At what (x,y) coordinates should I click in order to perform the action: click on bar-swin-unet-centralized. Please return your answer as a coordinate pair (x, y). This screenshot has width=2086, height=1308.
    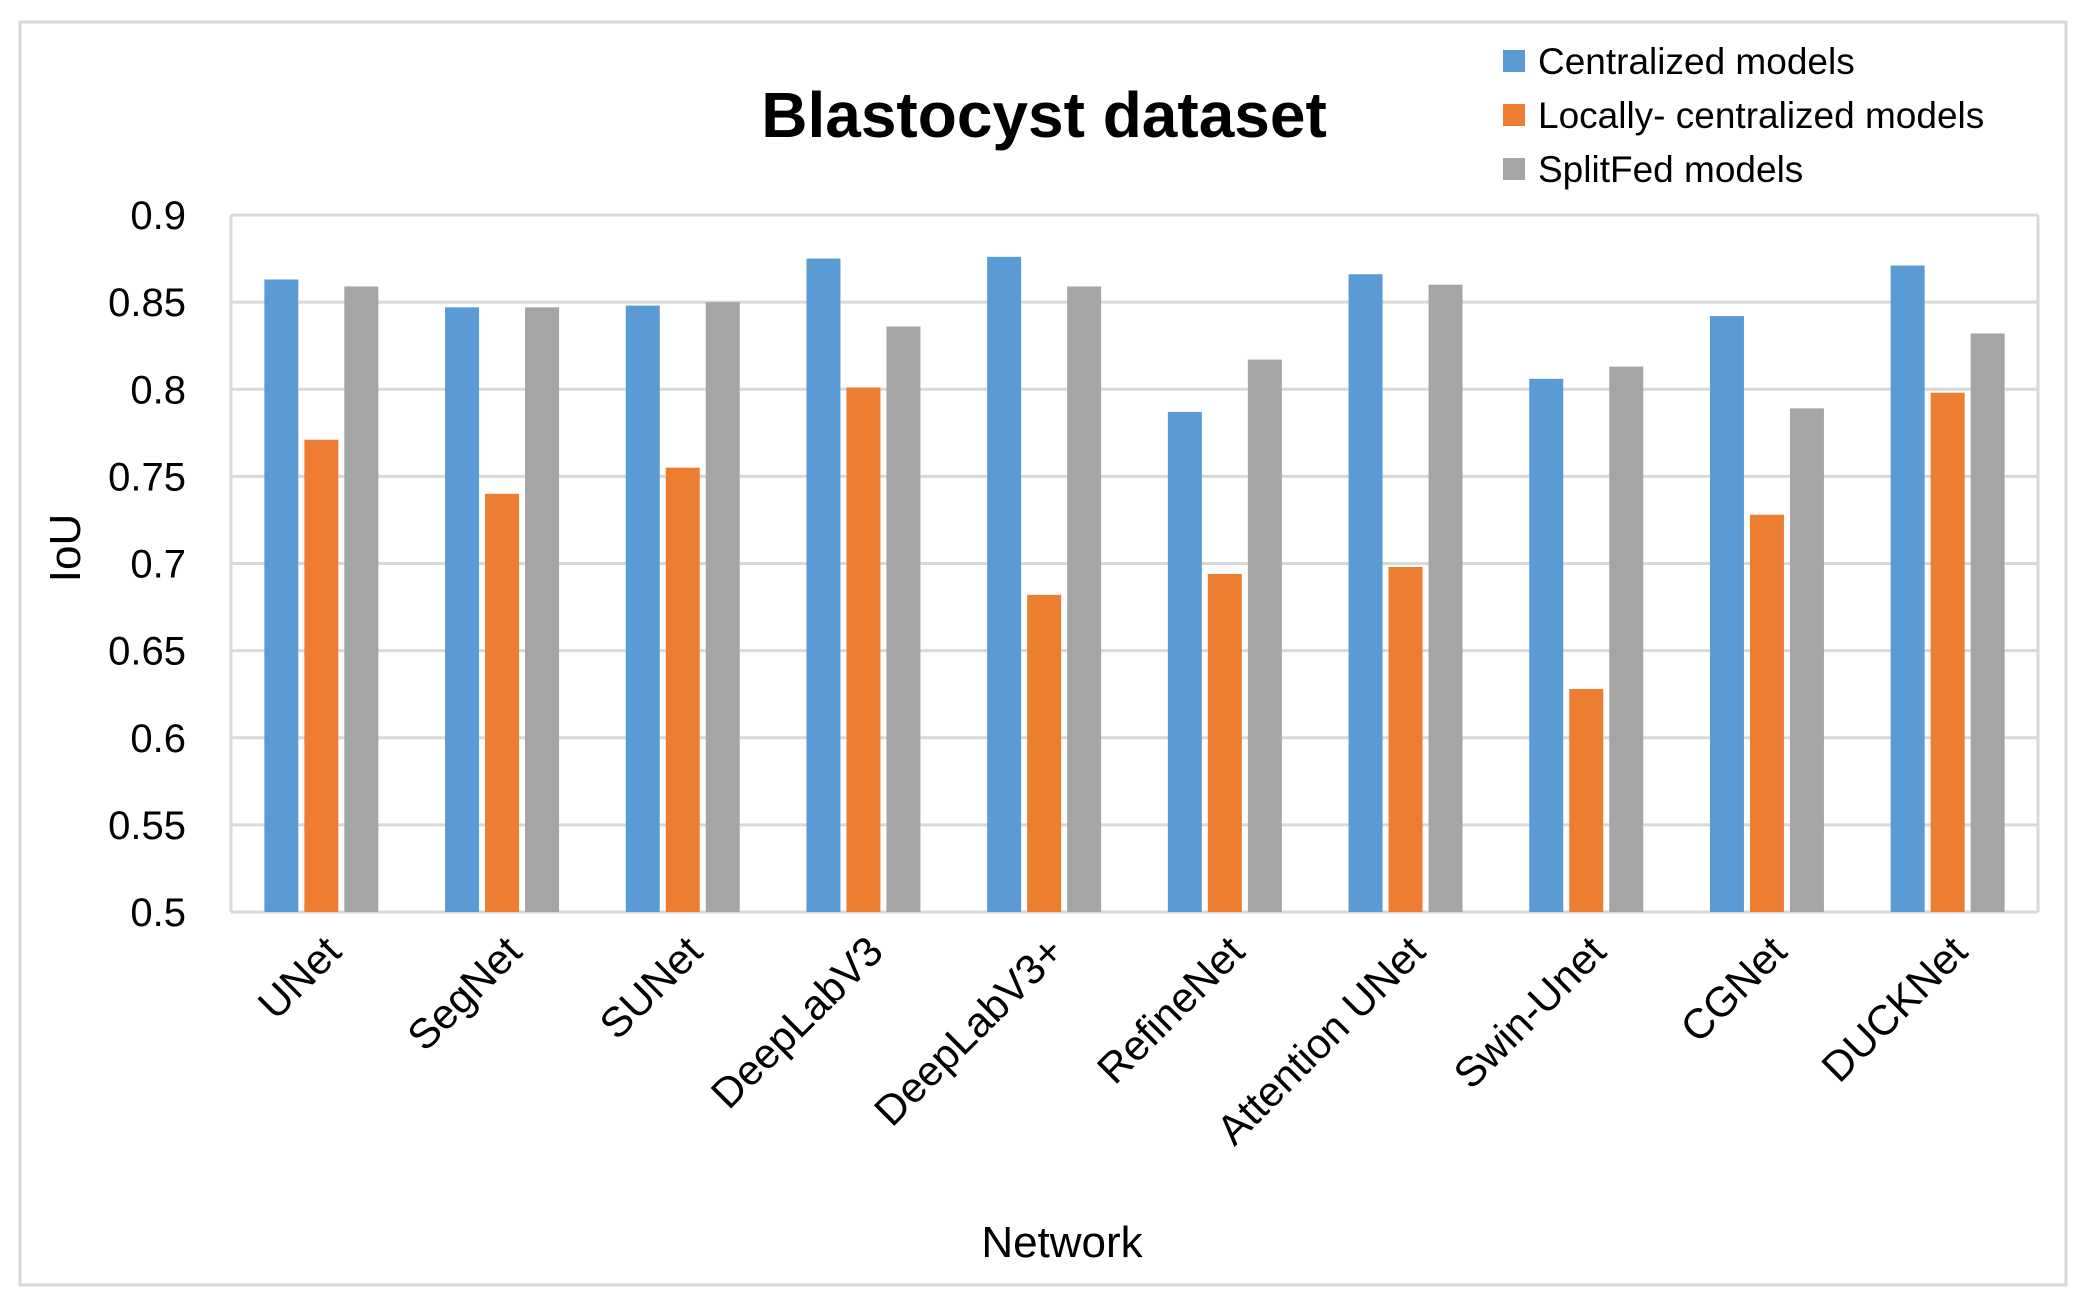
    Looking at the image, I should click on (1546, 645).